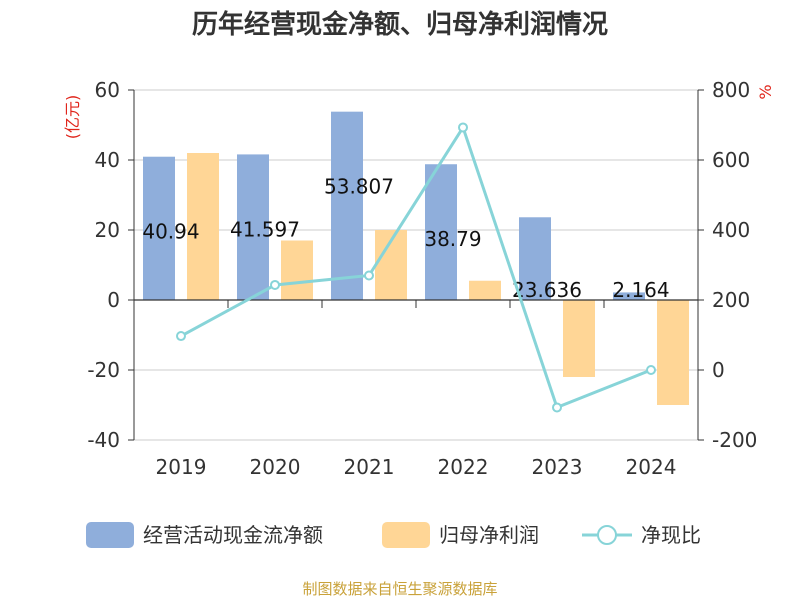 This screenshot has height=600, width=800. Describe the element at coordinates (452, 239) in the screenshot. I see `data-label: 38.79` at that location.